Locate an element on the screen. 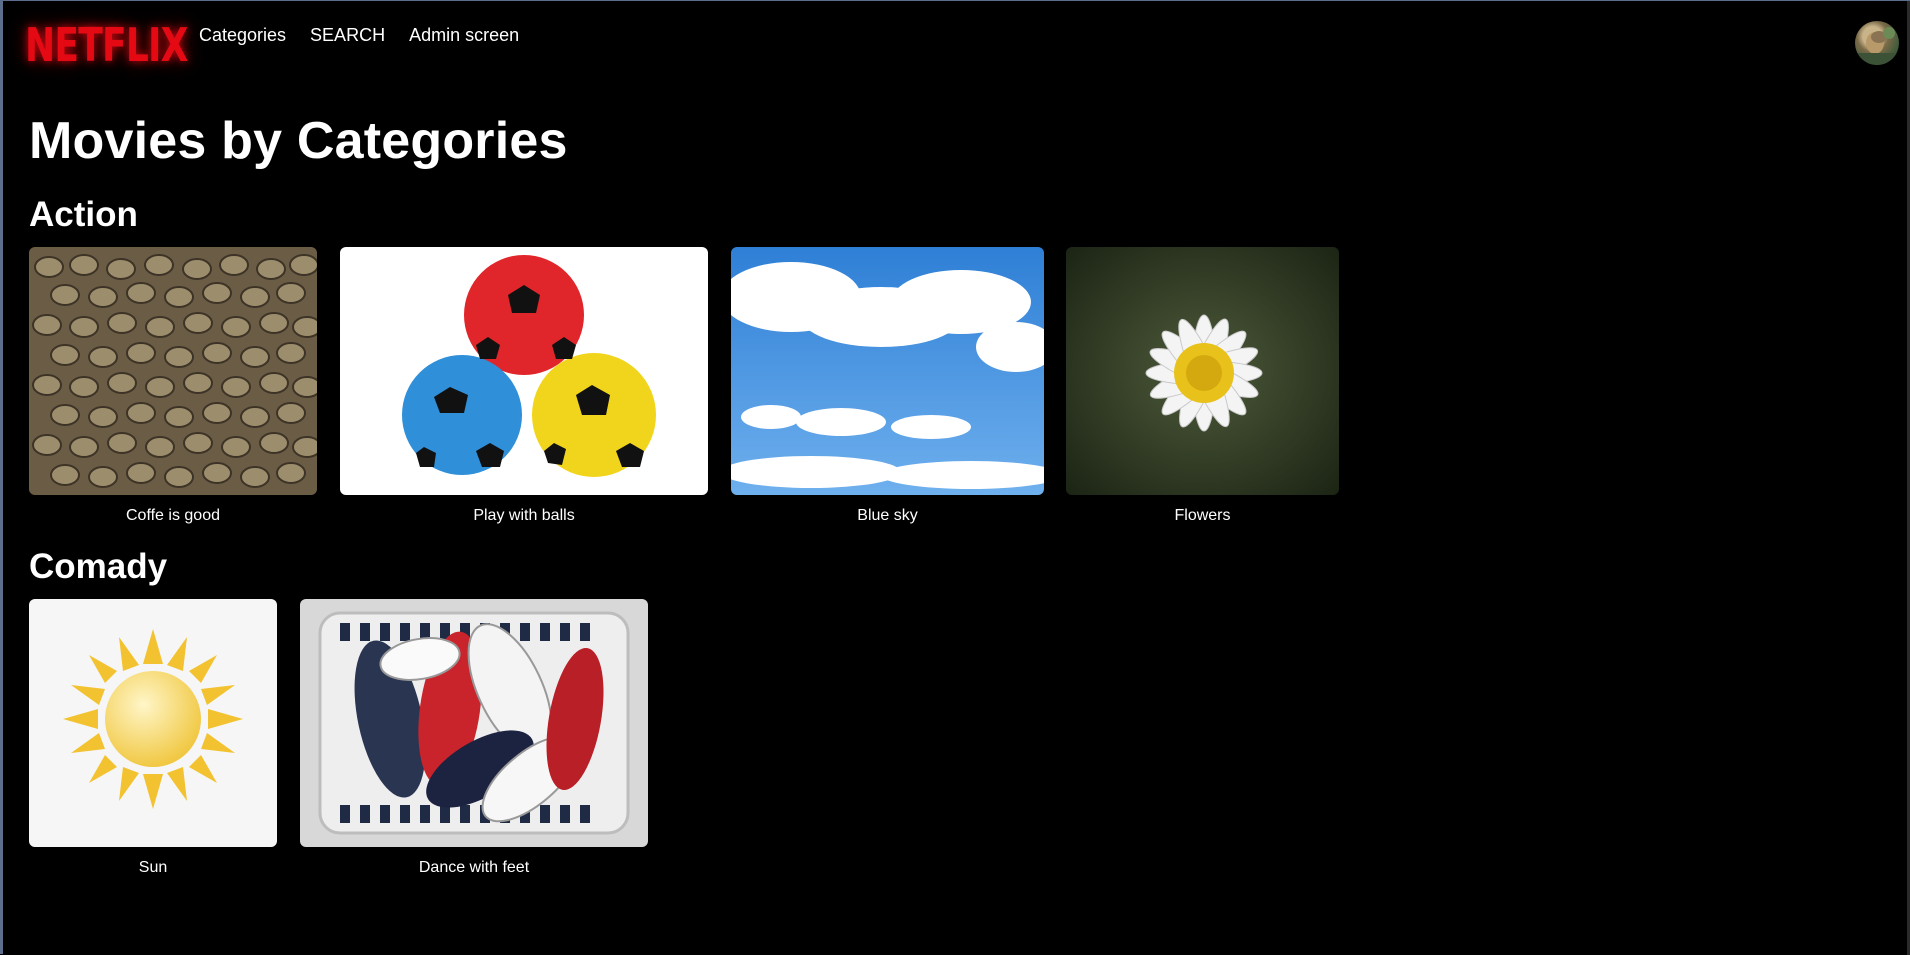 Image resolution: width=1910 pixels, height=955 pixels. main-nav: Categories SEARCH Admin screen is located at coordinates (359, 35).